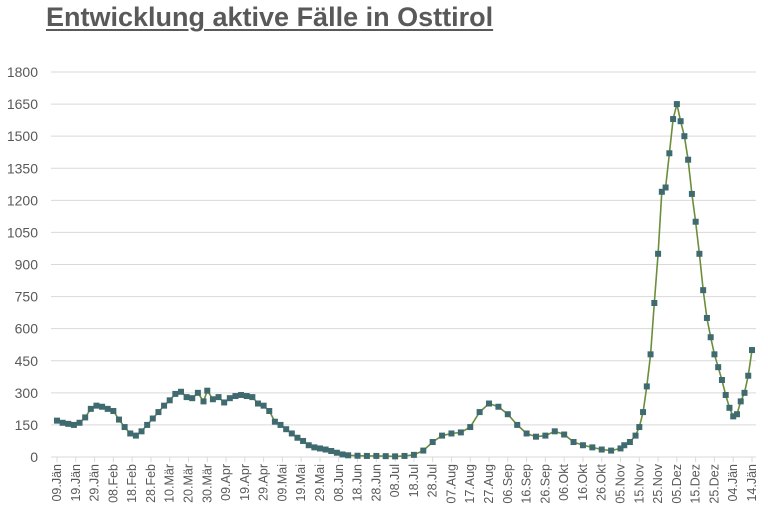  What do you see at coordinates (207, 483) in the screenshot?
I see `x-tick-label: 30.Mär` at bounding box center [207, 483].